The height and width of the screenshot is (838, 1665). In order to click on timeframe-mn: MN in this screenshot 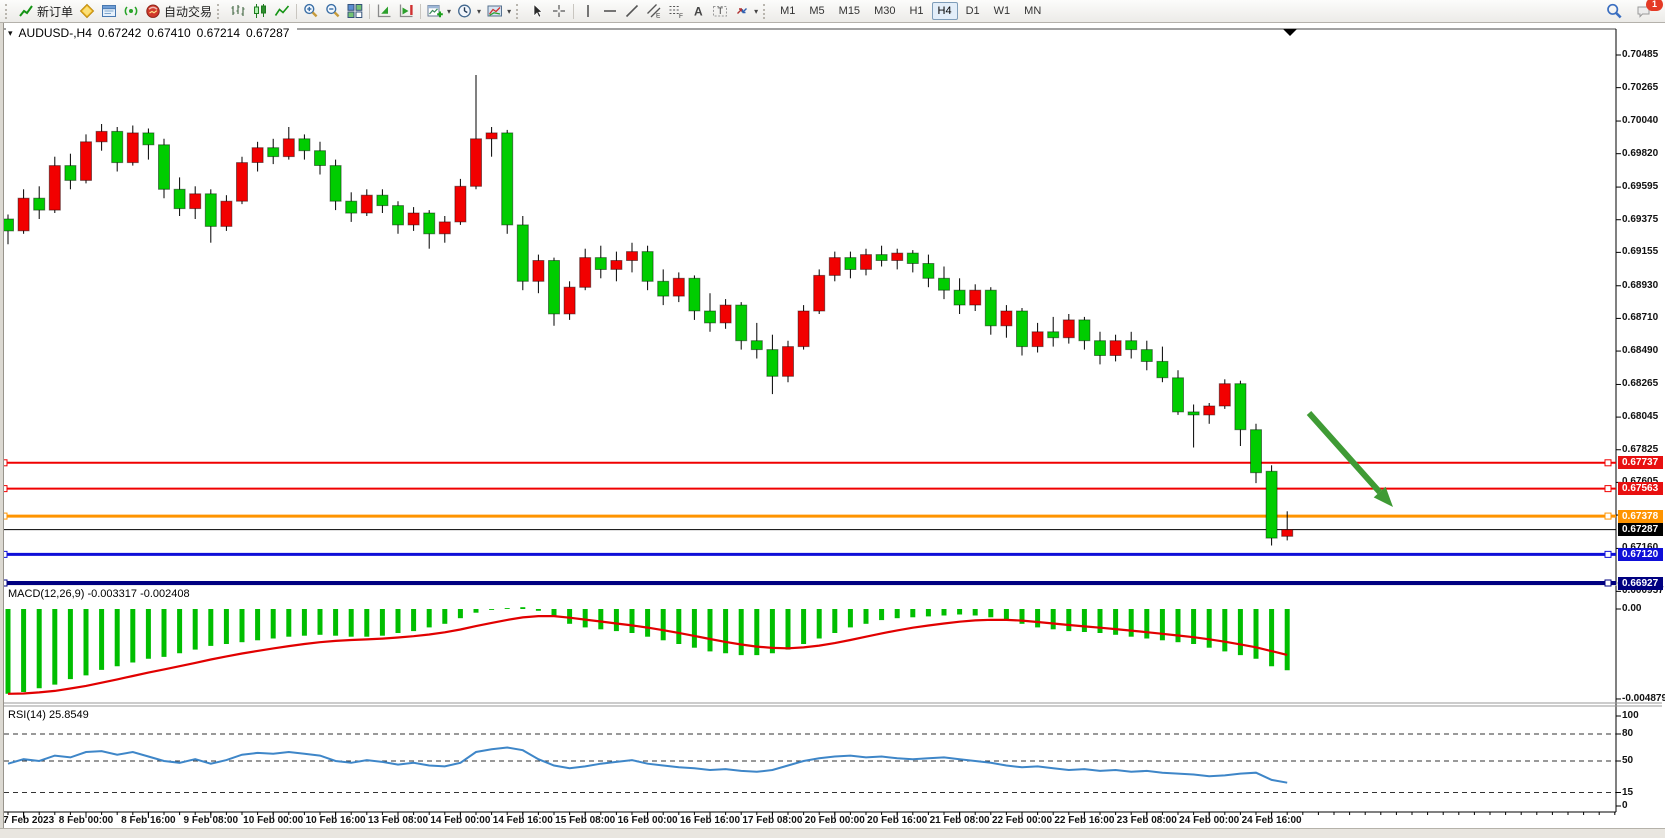, I will do `click(1033, 11)`.